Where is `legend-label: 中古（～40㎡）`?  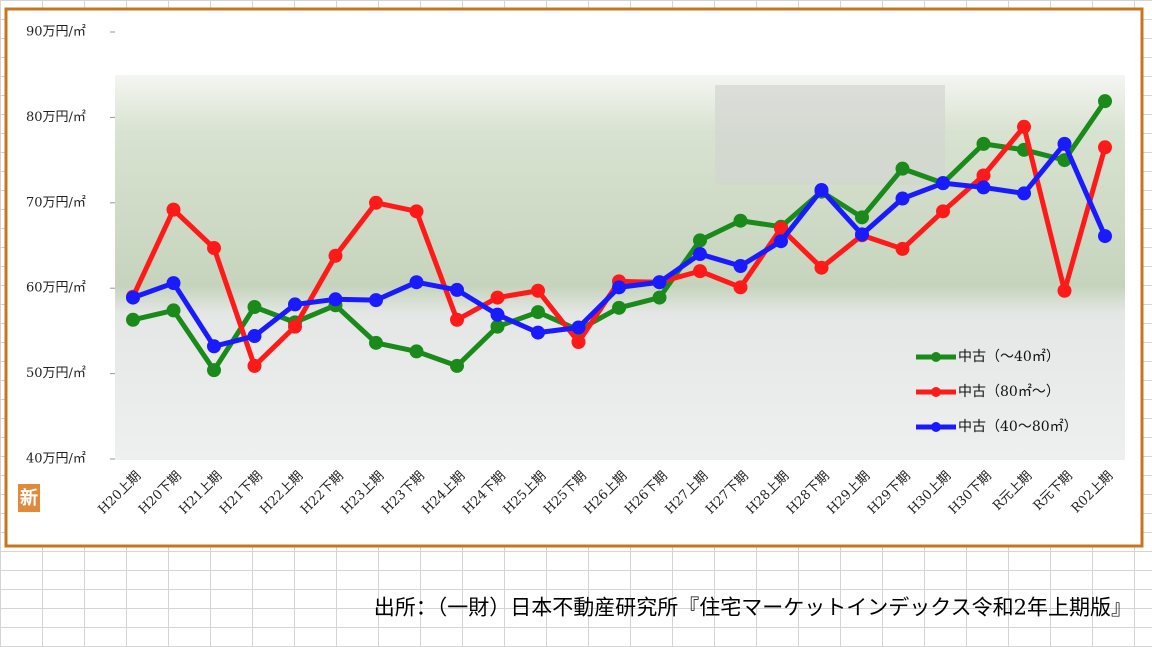
legend-label: 中古（～40㎡） is located at coordinates (1009, 357).